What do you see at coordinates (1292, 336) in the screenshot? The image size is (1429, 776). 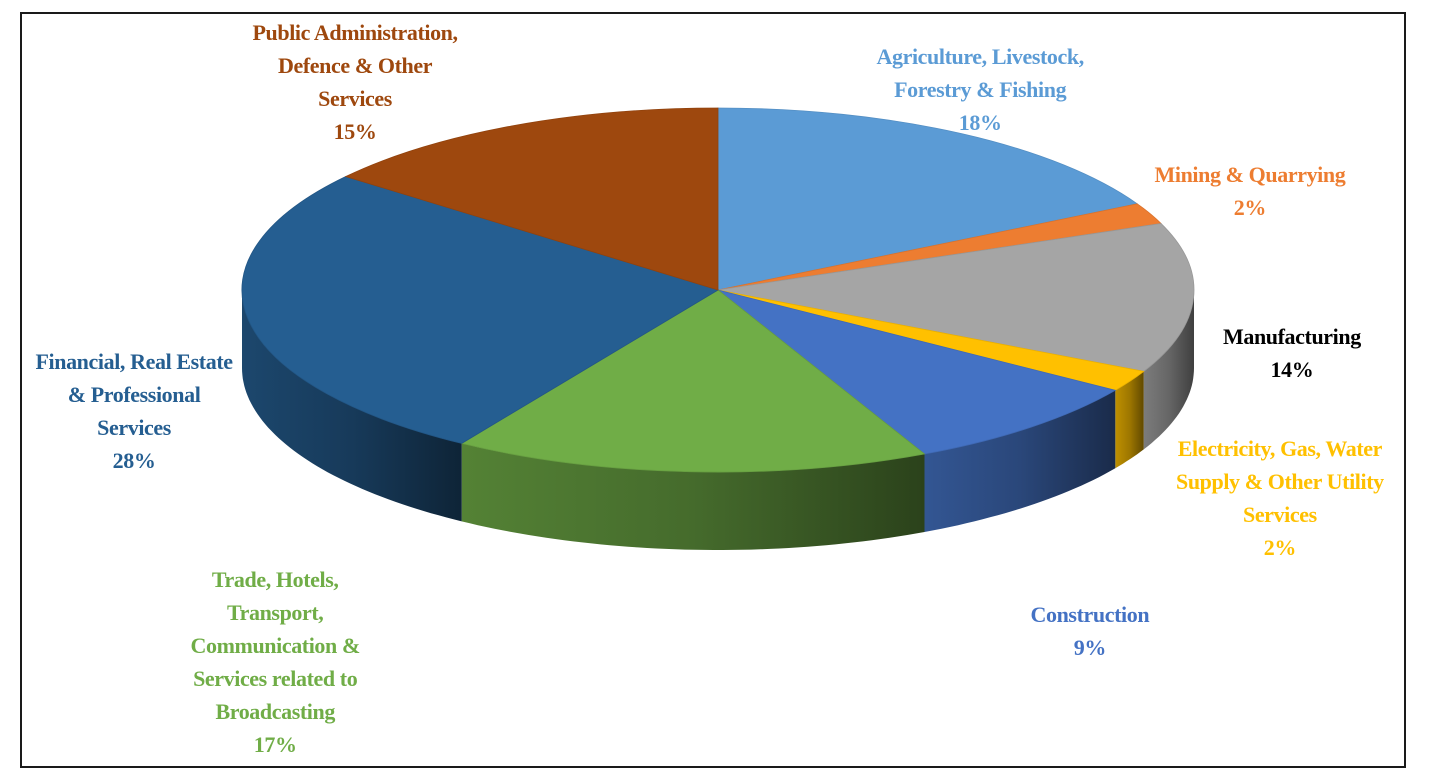 I see `slice-label-line: Manufacturing` at bounding box center [1292, 336].